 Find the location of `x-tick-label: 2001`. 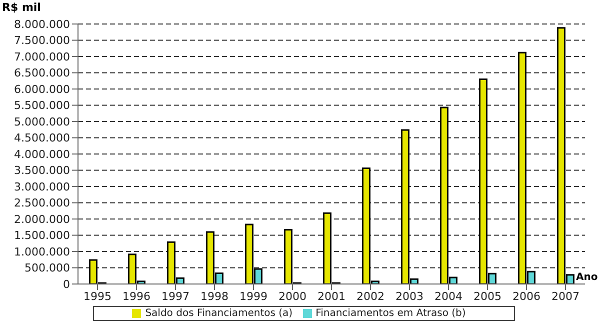

x-tick-label: 2001 is located at coordinates (332, 296).